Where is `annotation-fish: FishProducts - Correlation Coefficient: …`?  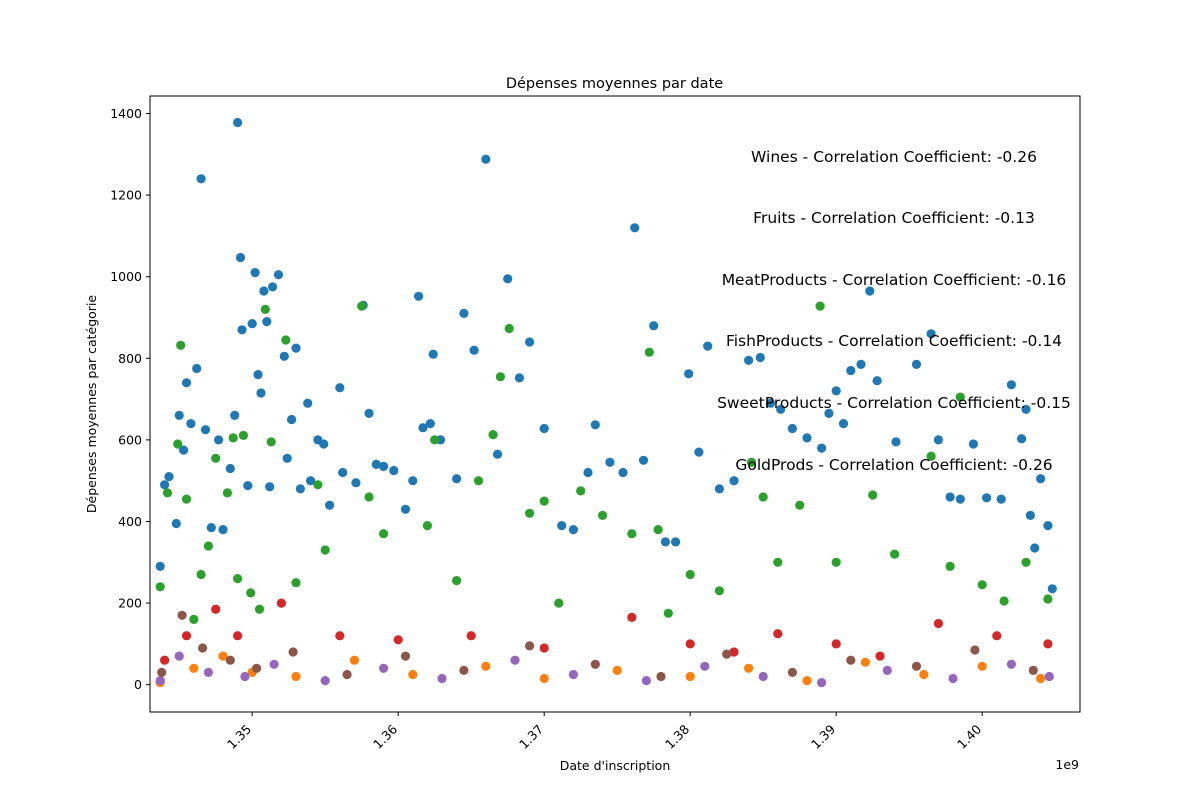 annotation-fish: FishProducts - Correlation Coefficient: … is located at coordinates (894, 341).